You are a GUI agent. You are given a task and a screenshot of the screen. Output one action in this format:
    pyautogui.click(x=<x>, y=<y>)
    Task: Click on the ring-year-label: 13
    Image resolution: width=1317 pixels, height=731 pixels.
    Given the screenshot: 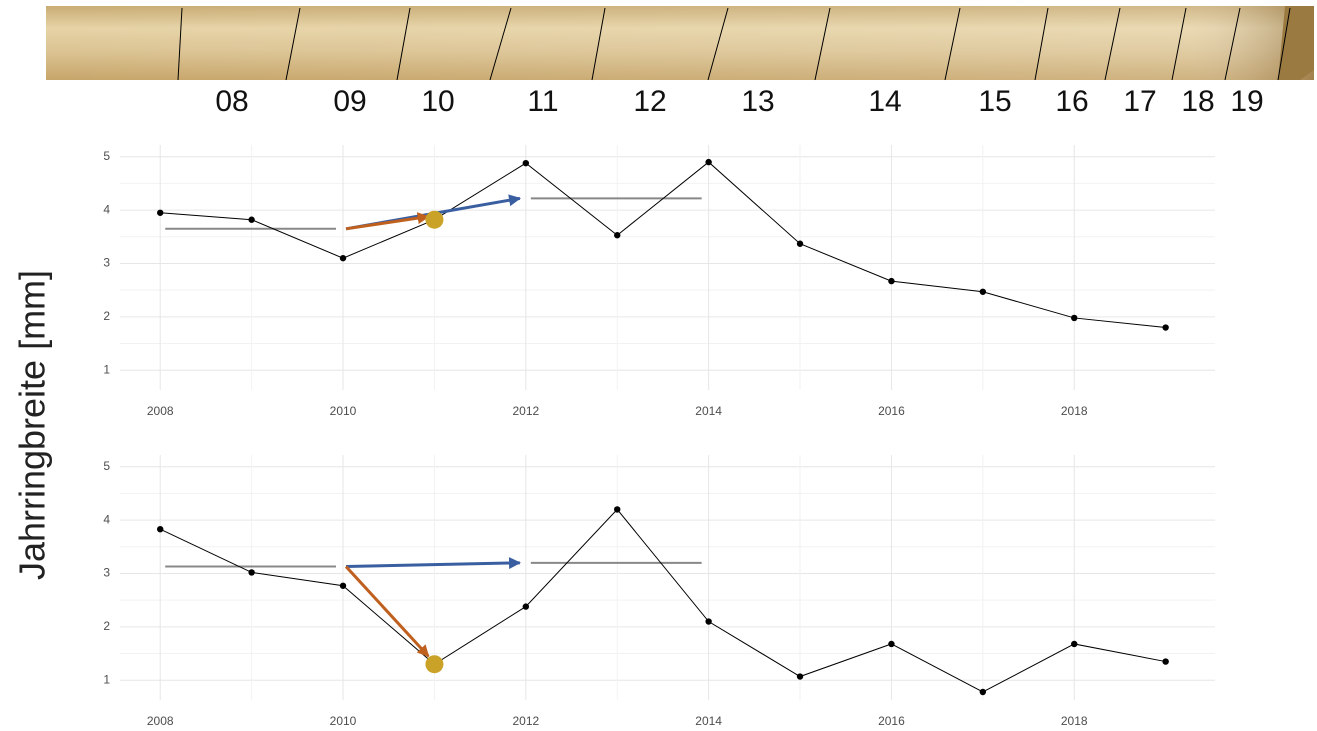 What is the action you would take?
    pyautogui.click(x=757, y=101)
    